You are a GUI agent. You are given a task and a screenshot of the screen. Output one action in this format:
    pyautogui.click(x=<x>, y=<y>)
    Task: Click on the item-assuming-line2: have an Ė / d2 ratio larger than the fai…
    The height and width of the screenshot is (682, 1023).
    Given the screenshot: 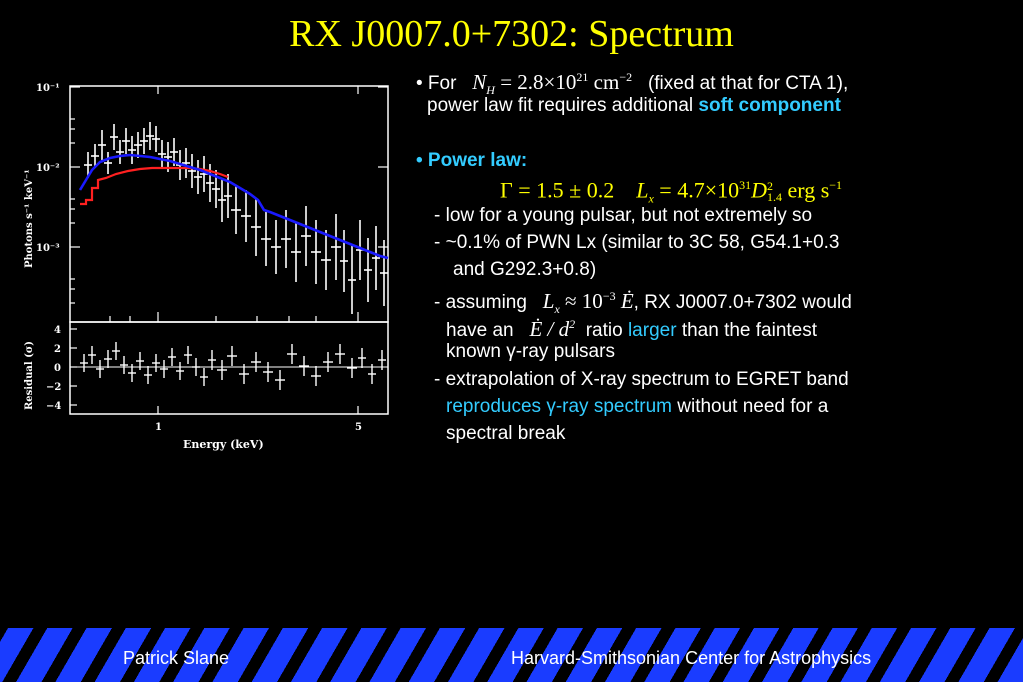 What is the action you would take?
    pyautogui.click(x=632, y=329)
    